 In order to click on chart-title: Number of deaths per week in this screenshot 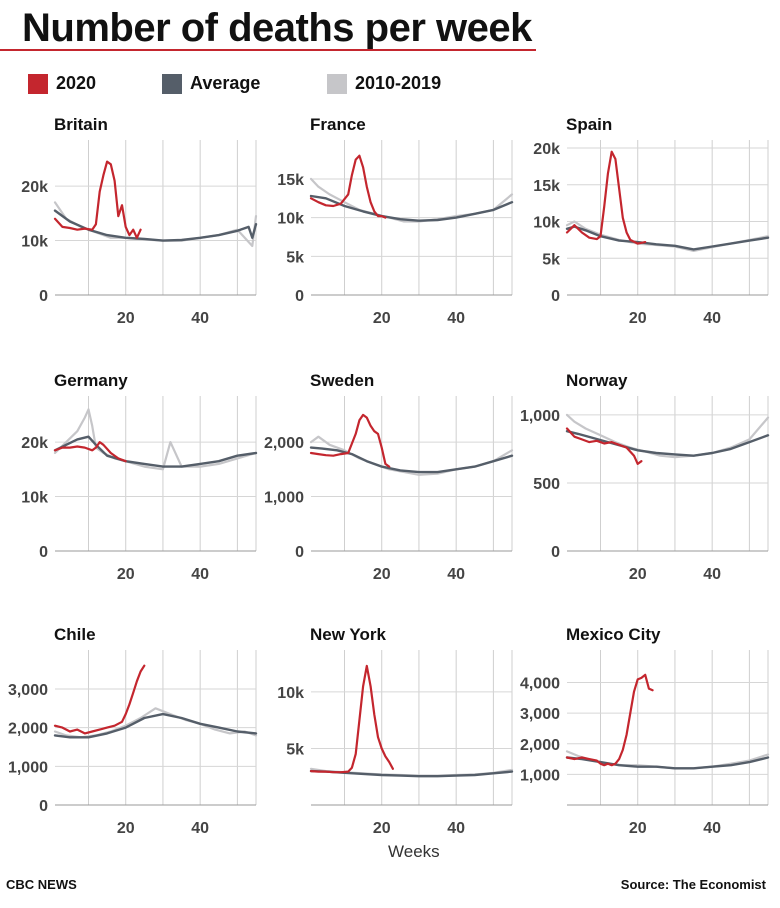, I will do `click(277, 28)`.